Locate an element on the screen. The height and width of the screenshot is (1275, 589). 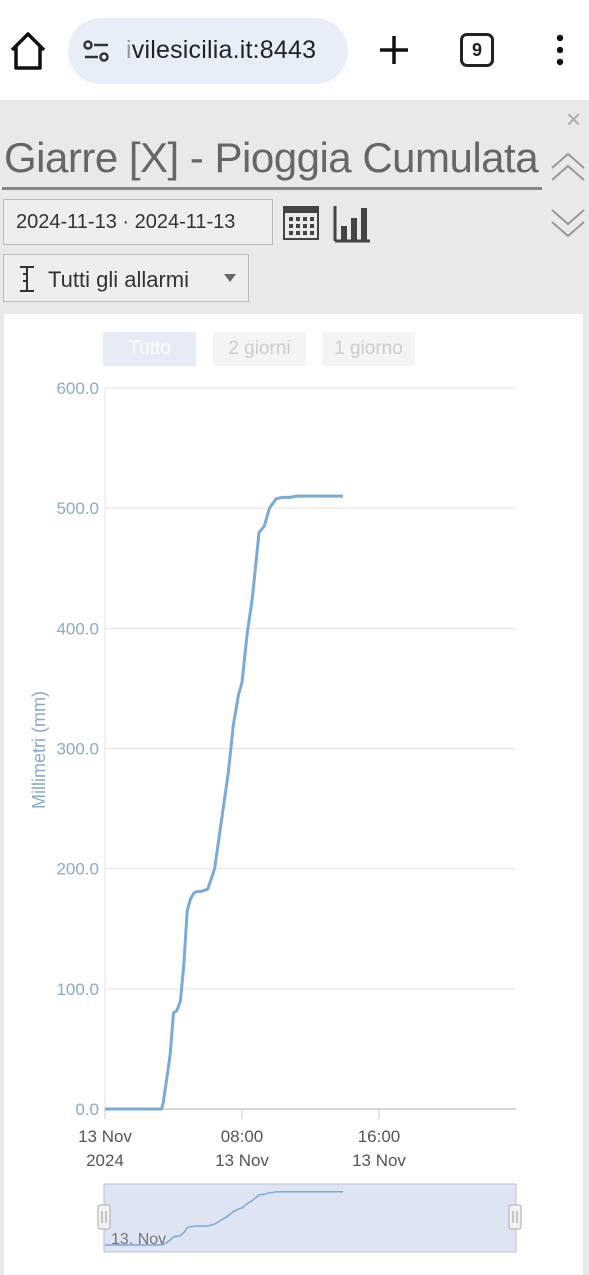
alarm-filter-label: Tutti gli allarmi is located at coordinates (118, 279).